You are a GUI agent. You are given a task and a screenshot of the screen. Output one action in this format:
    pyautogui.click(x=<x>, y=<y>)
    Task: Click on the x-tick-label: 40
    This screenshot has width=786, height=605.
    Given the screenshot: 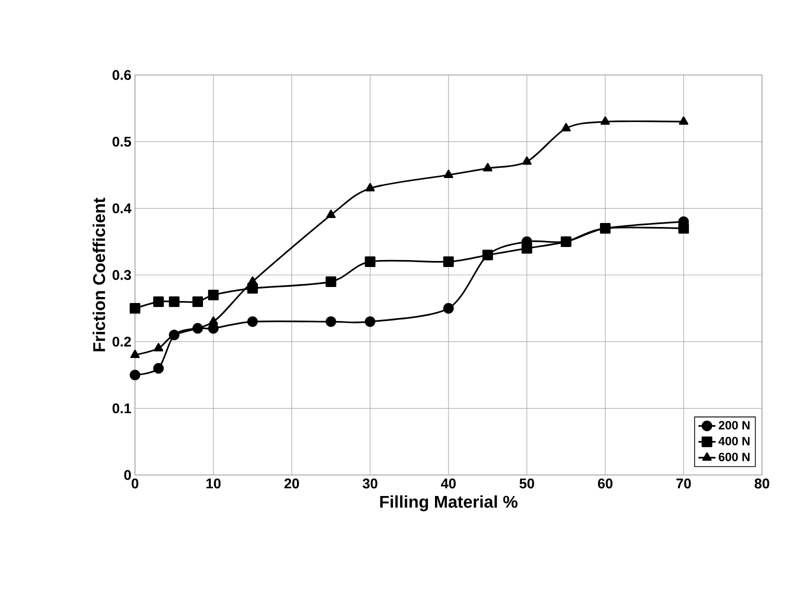 What is the action you would take?
    pyautogui.click(x=448, y=483)
    